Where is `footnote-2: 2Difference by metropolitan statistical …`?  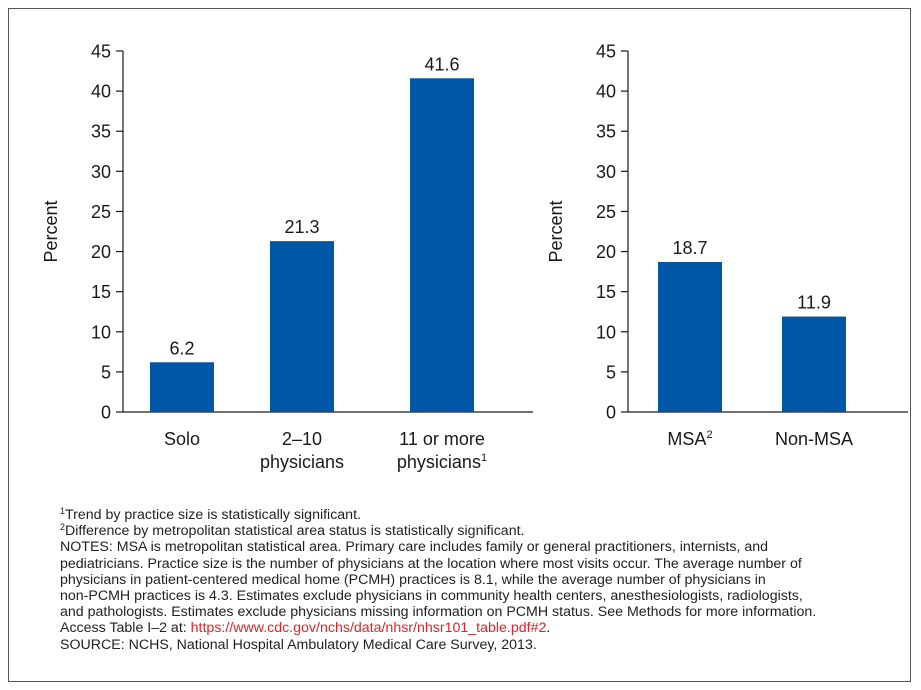 footnote-2: 2Difference by metropolitan statistical … is located at coordinates (485, 531).